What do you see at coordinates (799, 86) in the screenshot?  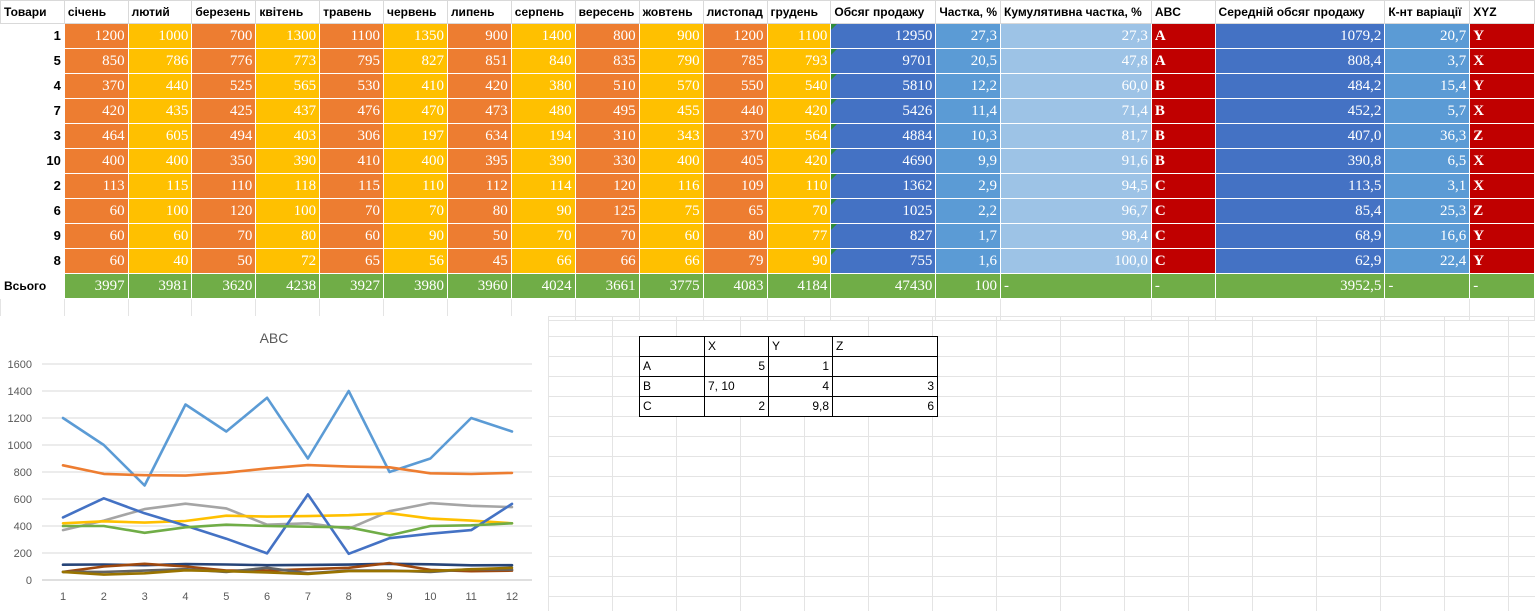 I see `month-value-cell: 540` at bounding box center [799, 86].